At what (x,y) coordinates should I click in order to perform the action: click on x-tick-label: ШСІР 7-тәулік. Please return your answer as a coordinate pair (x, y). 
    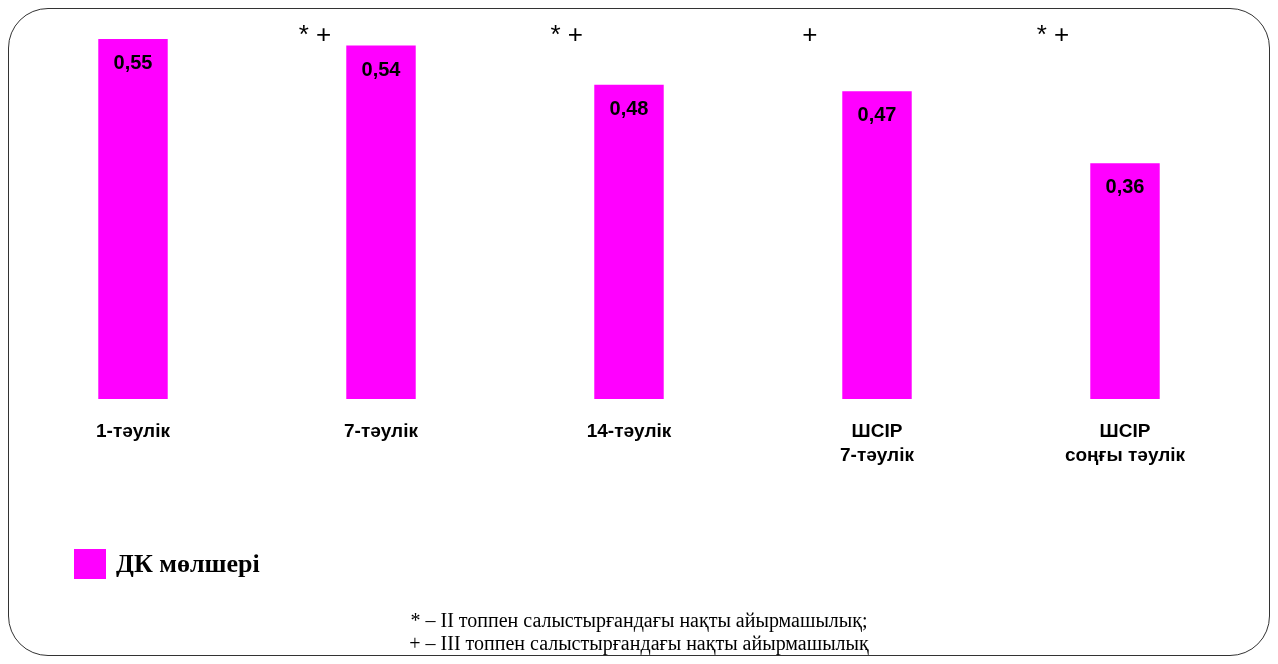
    Looking at the image, I should click on (877, 442).